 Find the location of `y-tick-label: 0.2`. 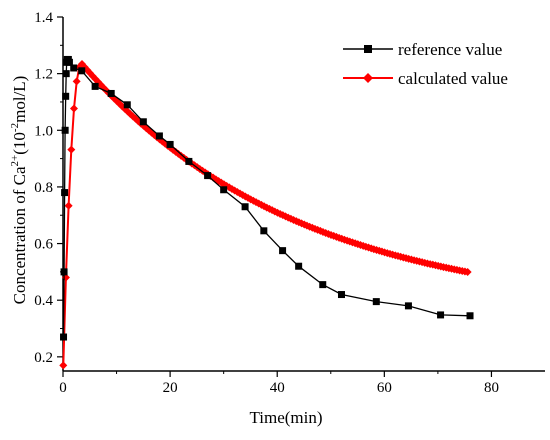

y-tick-label: 0.2 is located at coordinates (43, 358).